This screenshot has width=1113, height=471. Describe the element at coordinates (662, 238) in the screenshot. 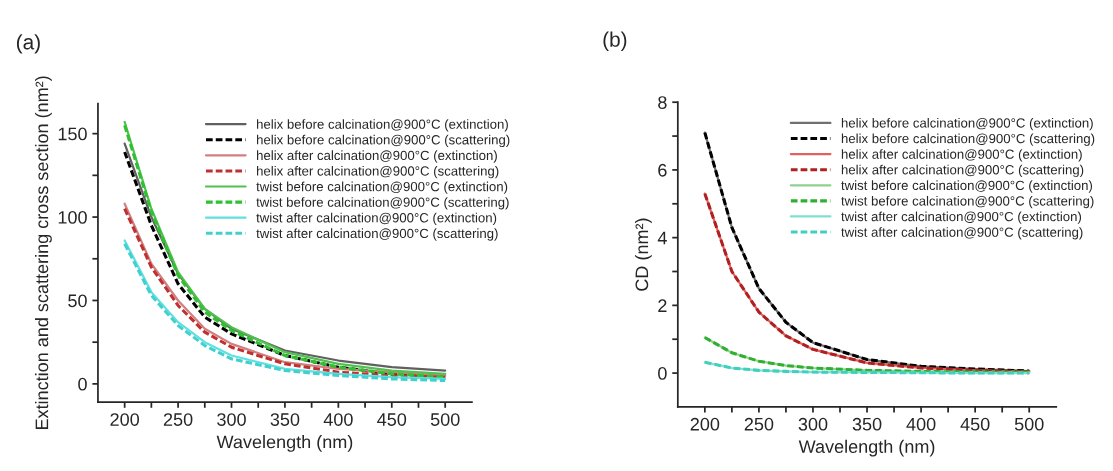

I see `y-tick-label: 4` at that location.